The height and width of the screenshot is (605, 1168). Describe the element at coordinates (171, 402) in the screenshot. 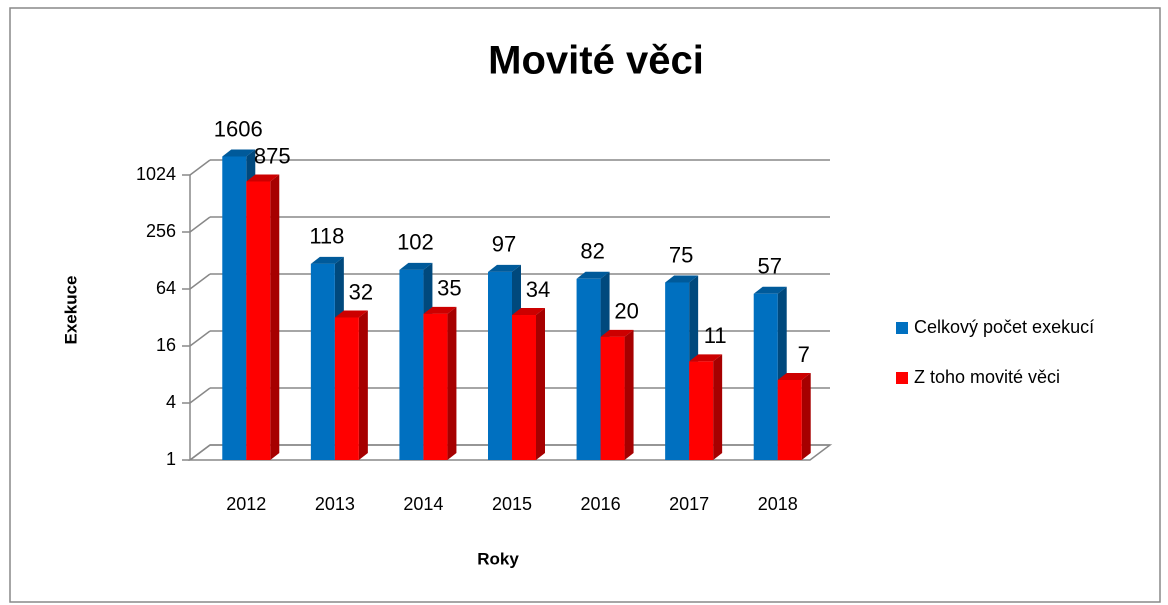

I see `y-tick-label: 4` at that location.